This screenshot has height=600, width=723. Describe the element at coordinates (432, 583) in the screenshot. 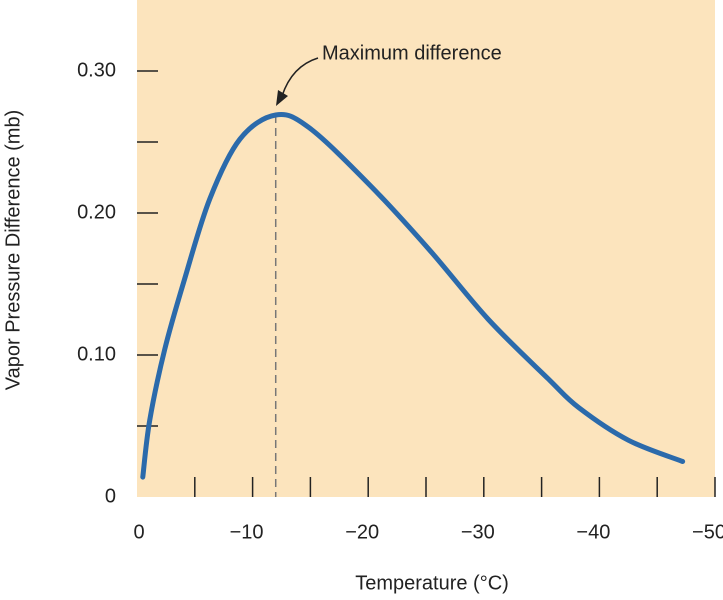

I see `x-axis-label: Temperature (°C)` at that location.